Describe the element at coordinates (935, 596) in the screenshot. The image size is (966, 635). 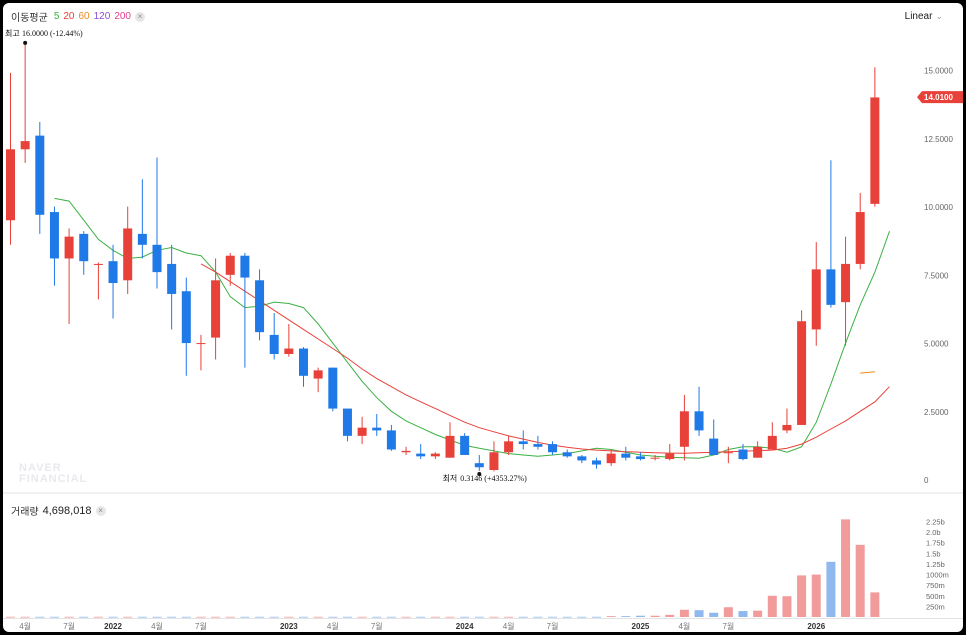
I see `volume-tick-label: 500m` at that location.